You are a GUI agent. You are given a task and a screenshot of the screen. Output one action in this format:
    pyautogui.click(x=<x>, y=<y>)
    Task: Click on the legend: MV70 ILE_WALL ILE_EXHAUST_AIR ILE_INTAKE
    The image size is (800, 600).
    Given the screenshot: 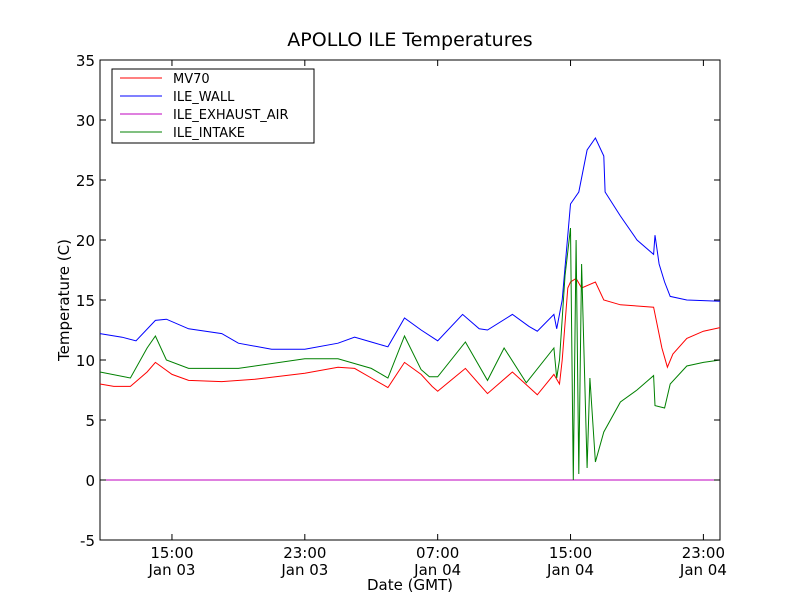 What is the action you would take?
    pyautogui.click(x=213, y=106)
    